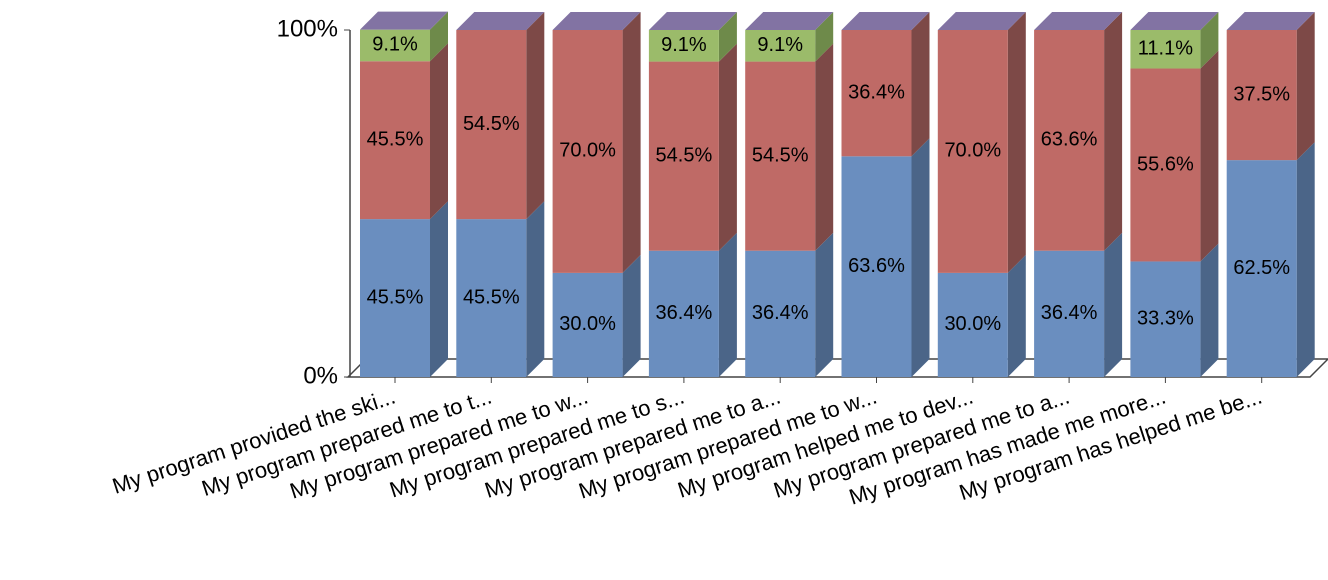 The height and width of the screenshot is (580, 1328). I want to click on value-label: 37.5%, so click(1261, 94).